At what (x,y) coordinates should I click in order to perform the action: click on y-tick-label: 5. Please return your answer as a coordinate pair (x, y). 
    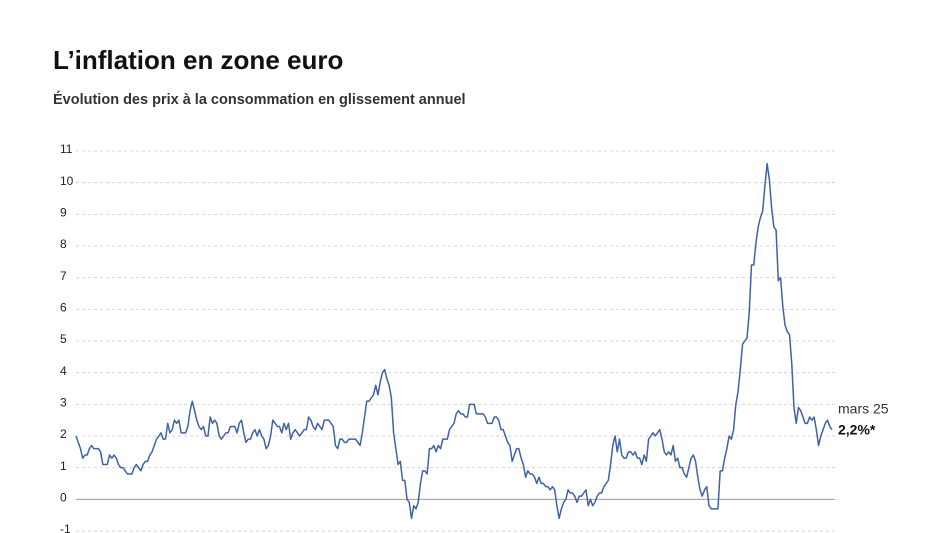
    Looking at the image, I should click on (63, 339).